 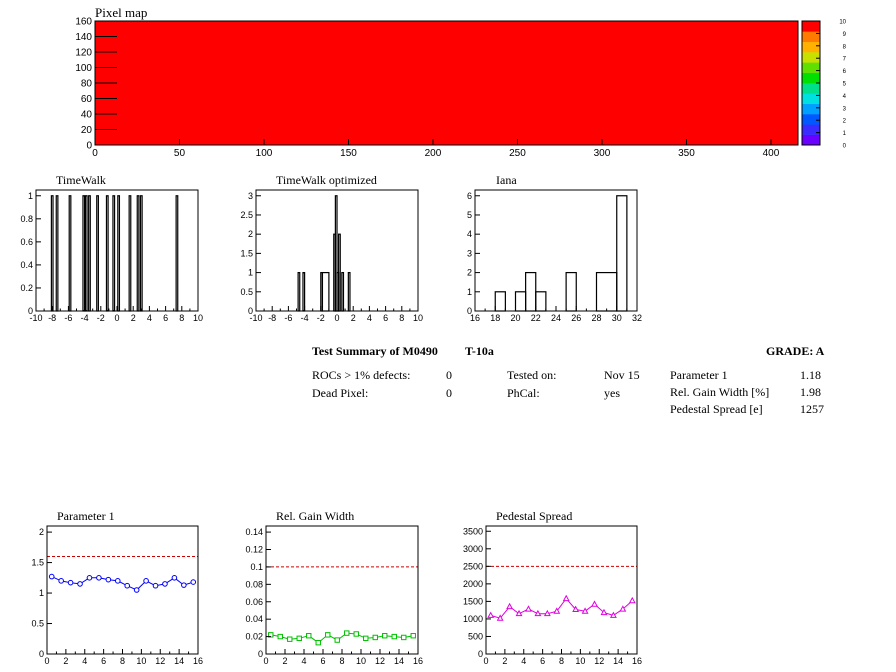 What do you see at coordinates (87, 115) in the screenshot?
I see `y-tick-label: 40` at bounding box center [87, 115].